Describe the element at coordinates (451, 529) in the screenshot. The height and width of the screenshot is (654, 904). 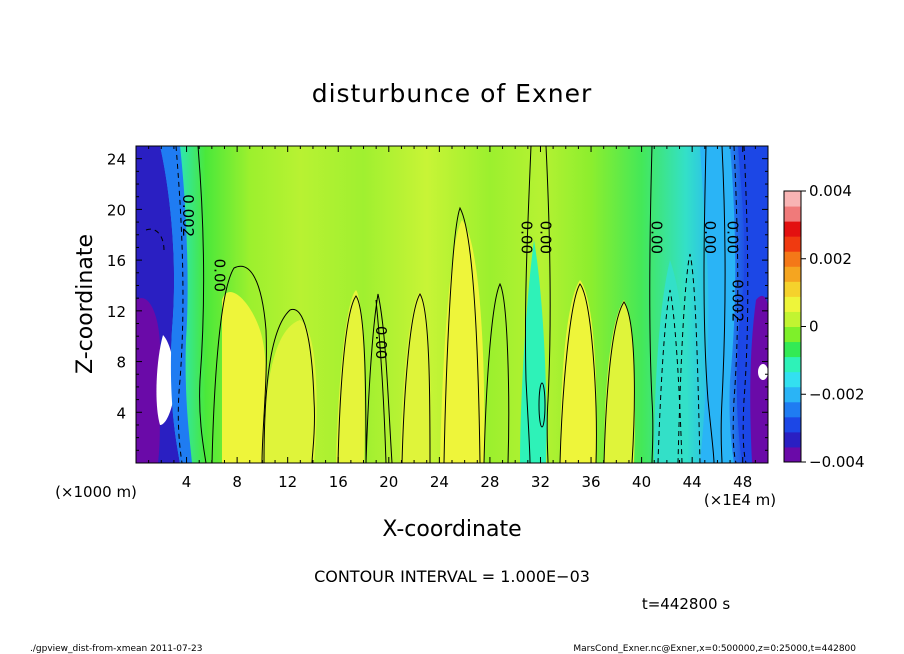
I see `x-axis-label: X-coordinate` at that location.